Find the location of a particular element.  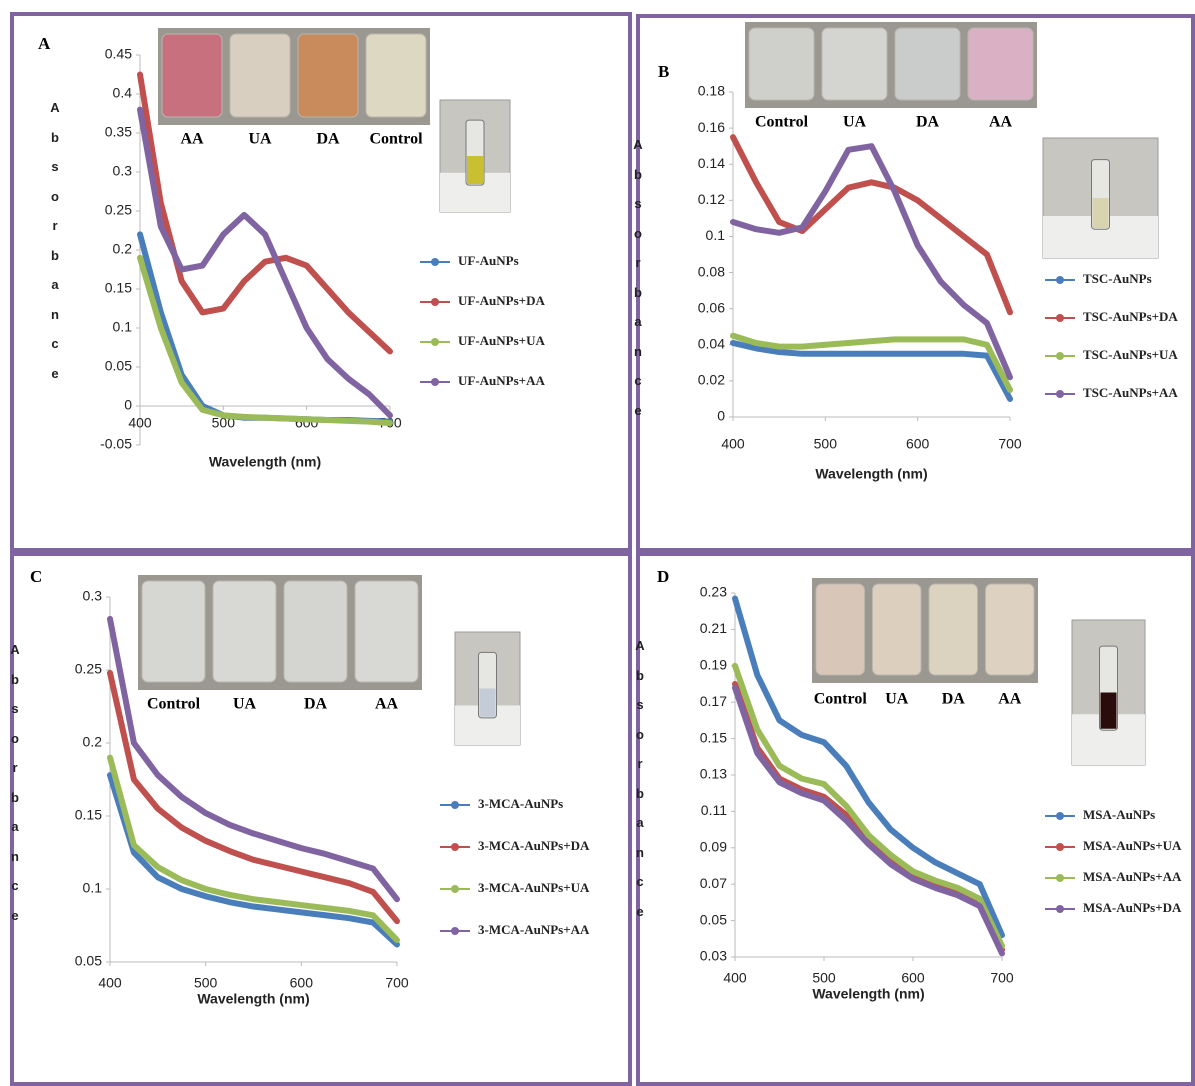

panel-label: C is located at coordinates (36, 576).